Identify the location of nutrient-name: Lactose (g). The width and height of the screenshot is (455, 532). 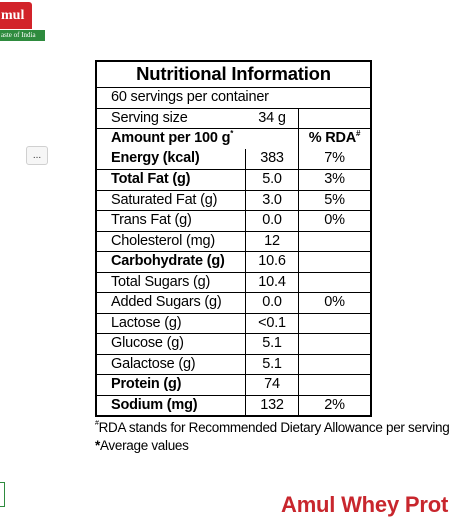
(171, 323).